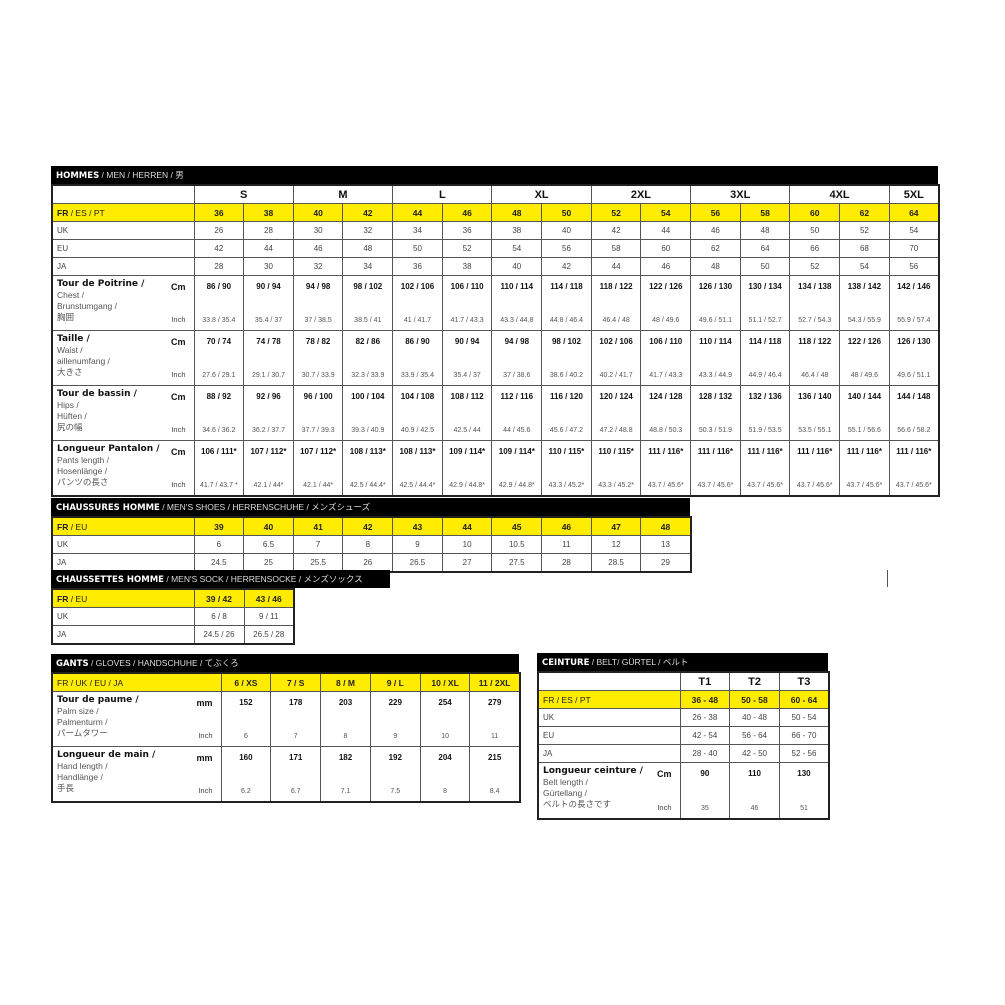 The width and height of the screenshot is (1005, 1005). What do you see at coordinates (616, 266) in the screenshot?
I see `size-cell: 44` at bounding box center [616, 266].